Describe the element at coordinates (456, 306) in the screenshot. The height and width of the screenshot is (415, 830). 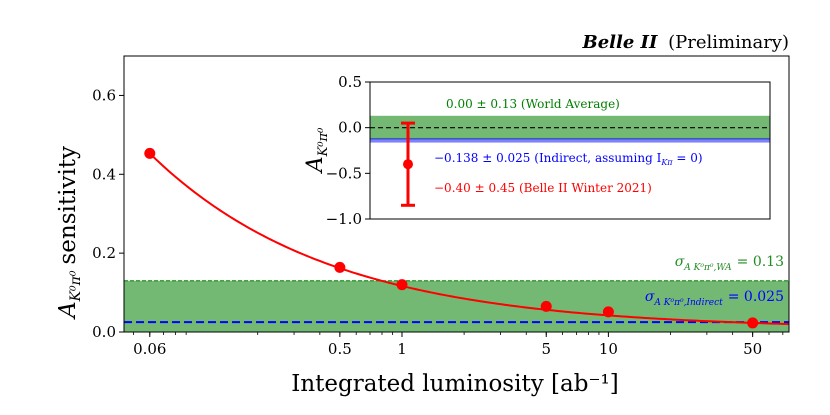
I see `wa-band` at that location.